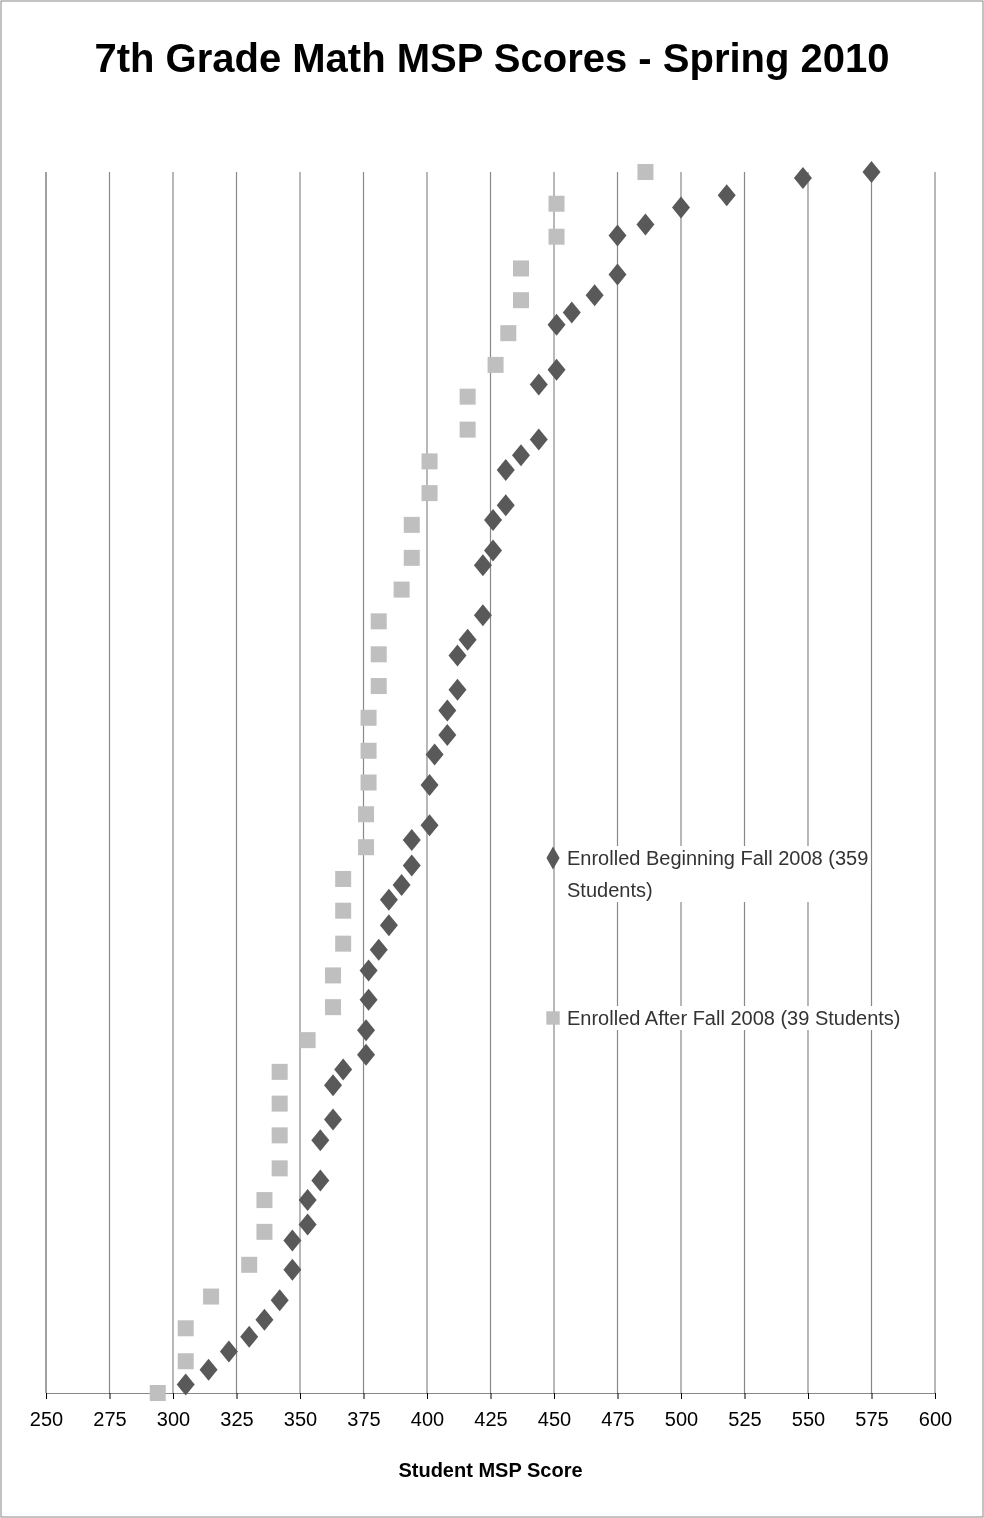 The width and height of the screenshot is (984, 1518). What do you see at coordinates (491, 1419) in the screenshot?
I see `x-tick-label: 425` at bounding box center [491, 1419].